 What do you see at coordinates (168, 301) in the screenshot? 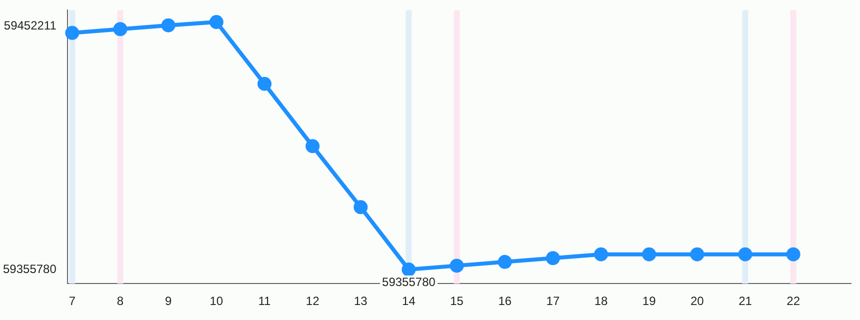
I see `x-tick-label: 9` at bounding box center [168, 301].